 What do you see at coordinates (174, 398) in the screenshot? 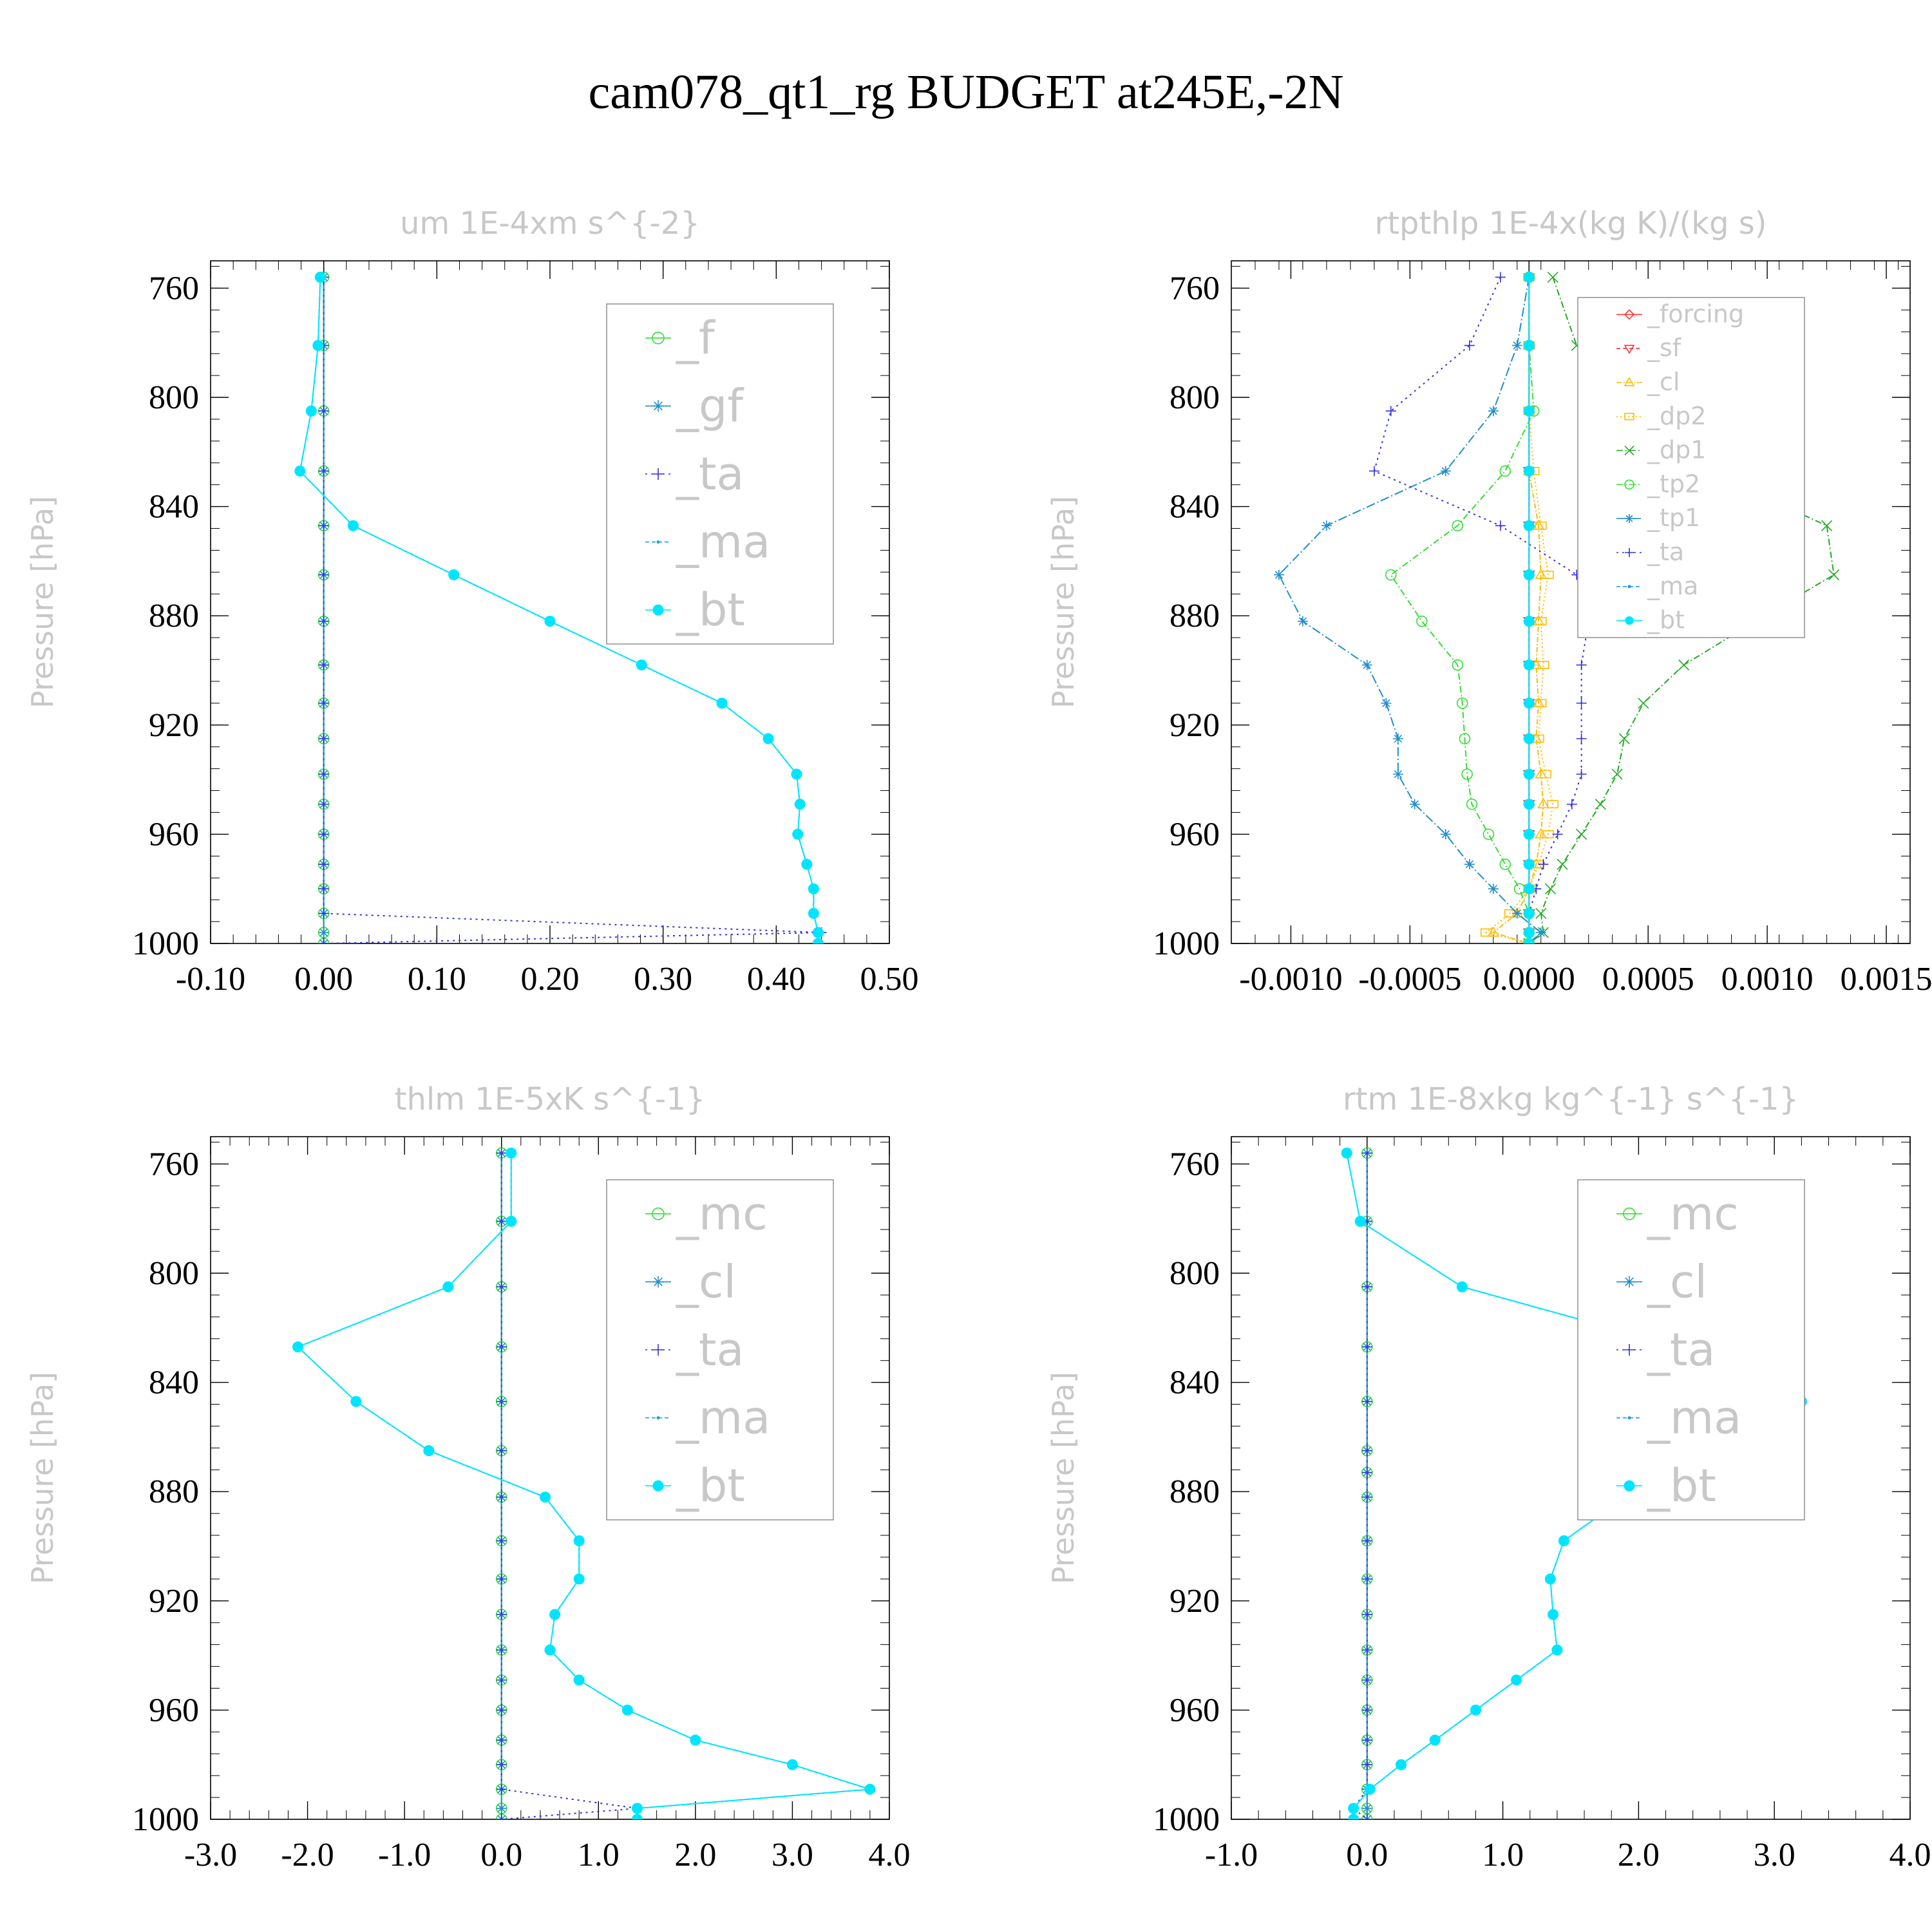
I see `y-tick-label: 800` at bounding box center [174, 398].